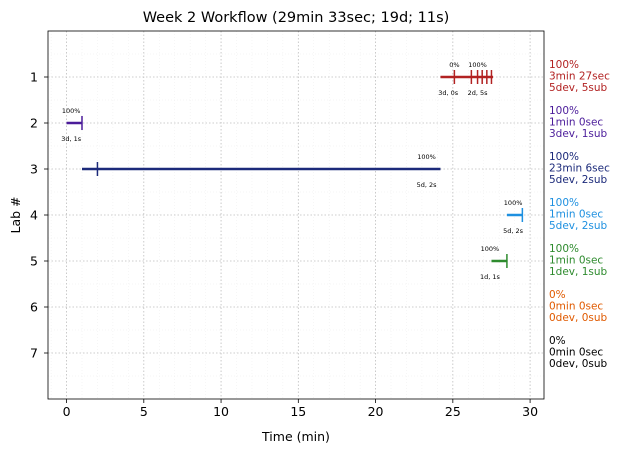 The image size is (623, 457). I want to click on lab-5-summary-line: 100%, so click(564, 249).